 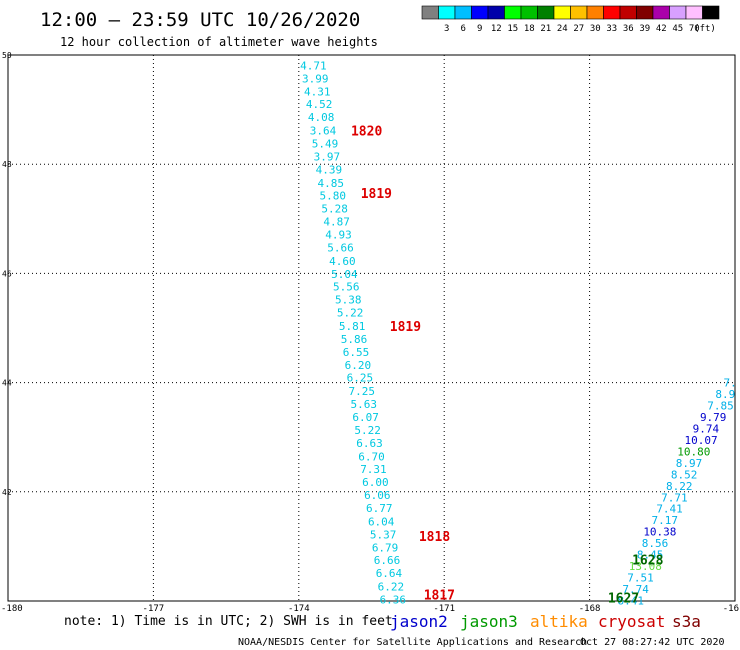 I want to click on x-tick-label: -174, so click(x=299, y=609).